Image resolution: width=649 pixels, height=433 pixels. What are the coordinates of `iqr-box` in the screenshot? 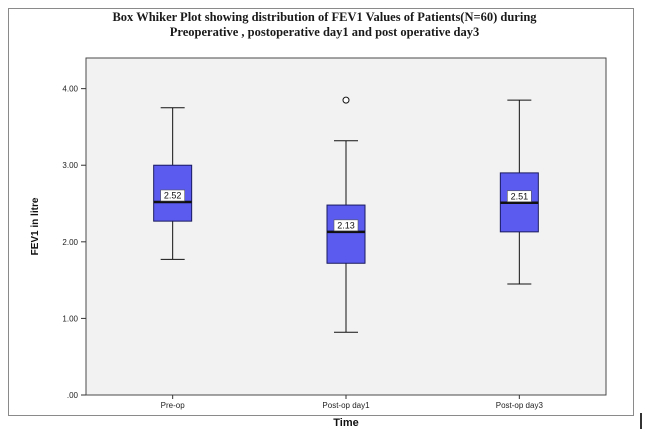 It's located at (346, 234).